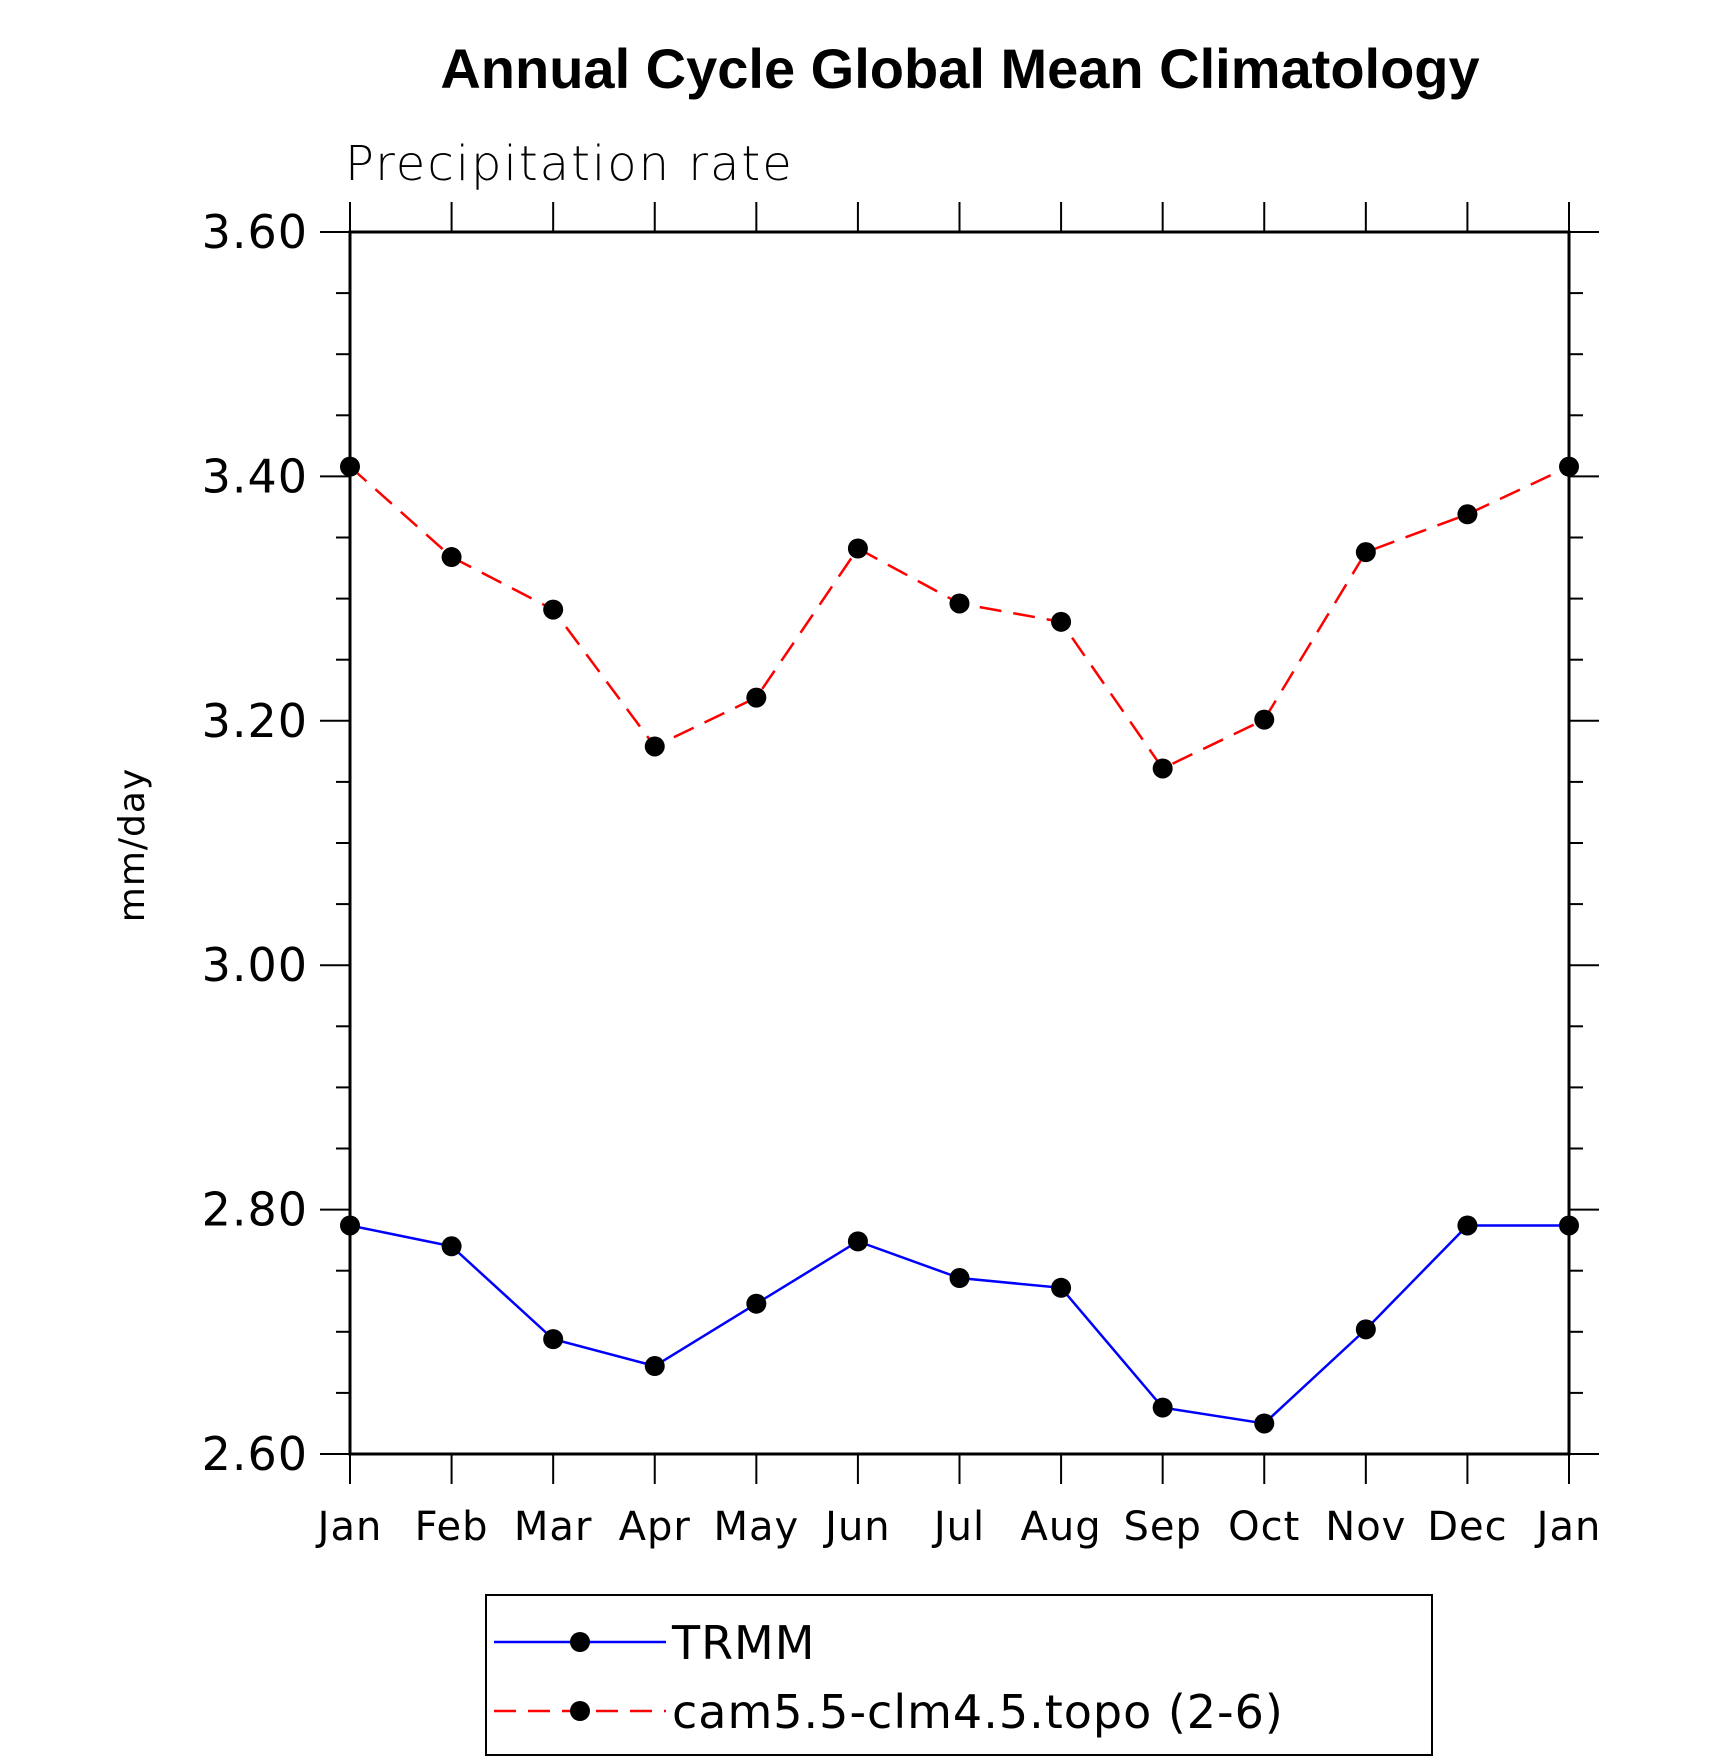 The width and height of the screenshot is (1710, 1762). I want to click on y-tick-labels: 2.60 2.80 3.00 3.20 3.40 3.60, so click(255, 843).